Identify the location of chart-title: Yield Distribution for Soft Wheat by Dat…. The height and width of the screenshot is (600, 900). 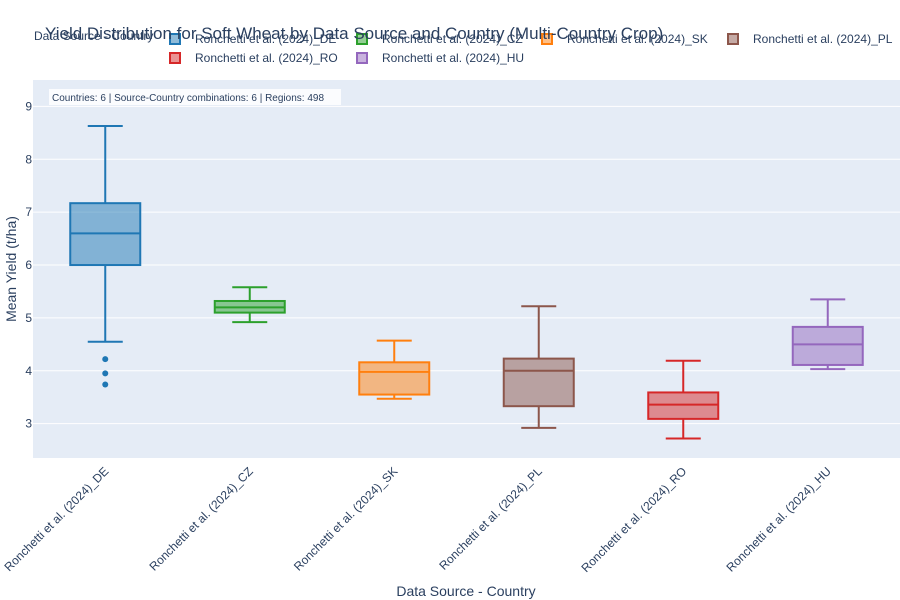
(354, 33).